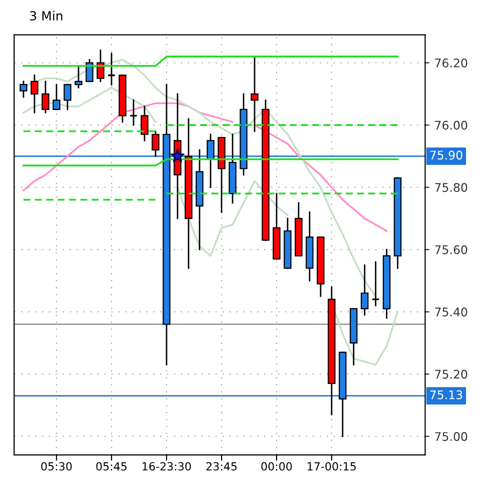 This screenshot has height=483, width=487. What do you see at coordinates (451, 374) in the screenshot?
I see `y-tick-label: 75.20` at bounding box center [451, 374].